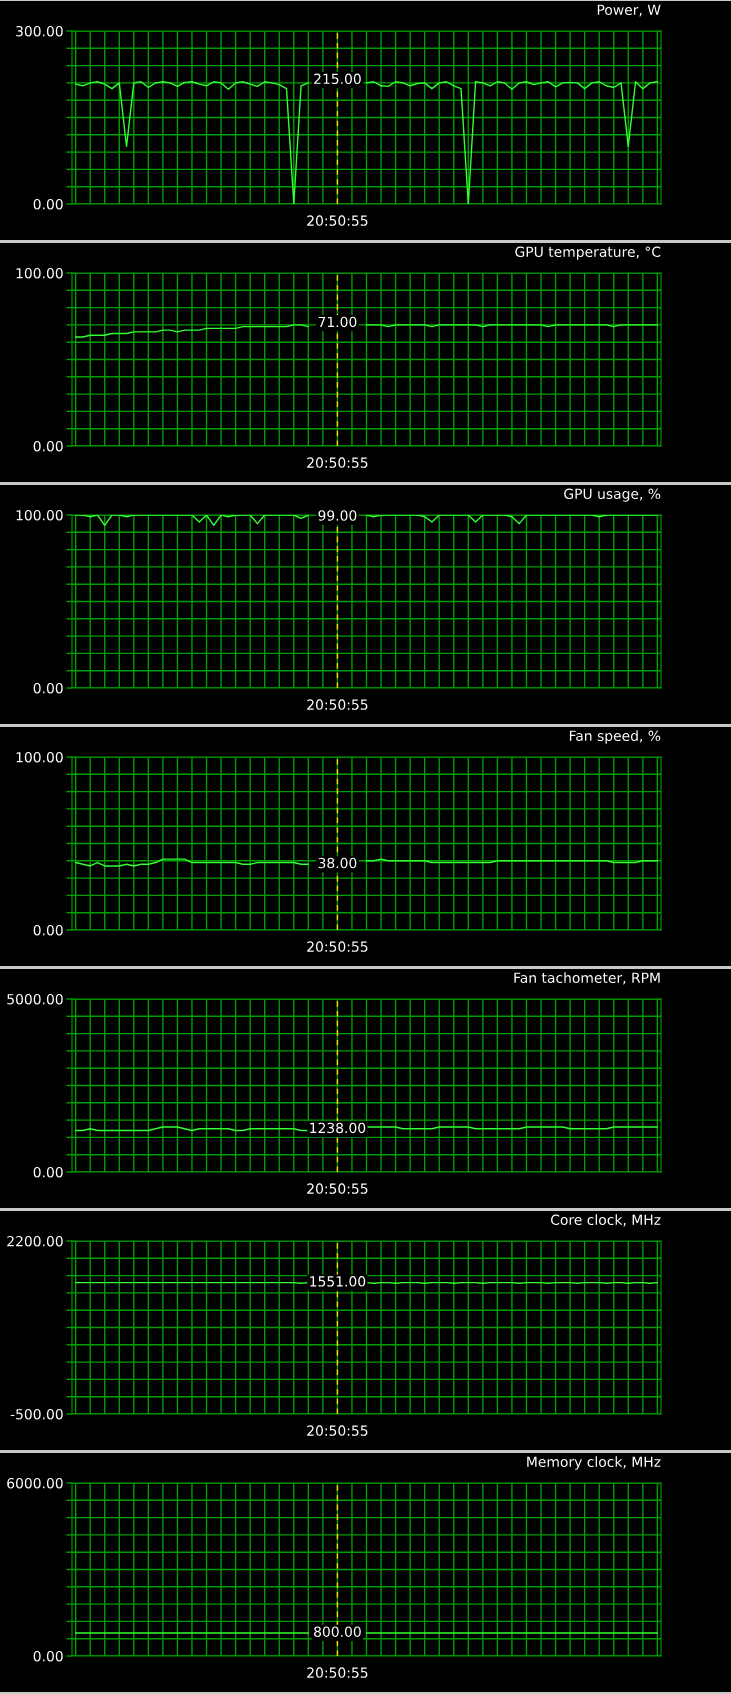 The width and height of the screenshot is (731, 1694). What do you see at coordinates (594, 1463) in the screenshot?
I see `chart-title: Memory clock, MHz` at bounding box center [594, 1463].